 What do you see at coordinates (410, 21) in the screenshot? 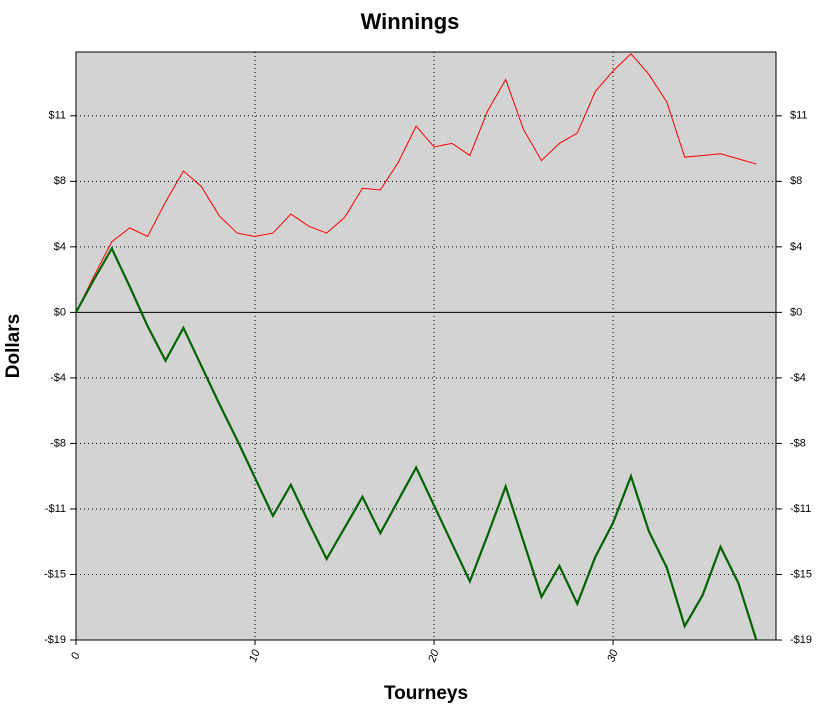
I see `chart-title: Winnings` at bounding box center [410, 21].